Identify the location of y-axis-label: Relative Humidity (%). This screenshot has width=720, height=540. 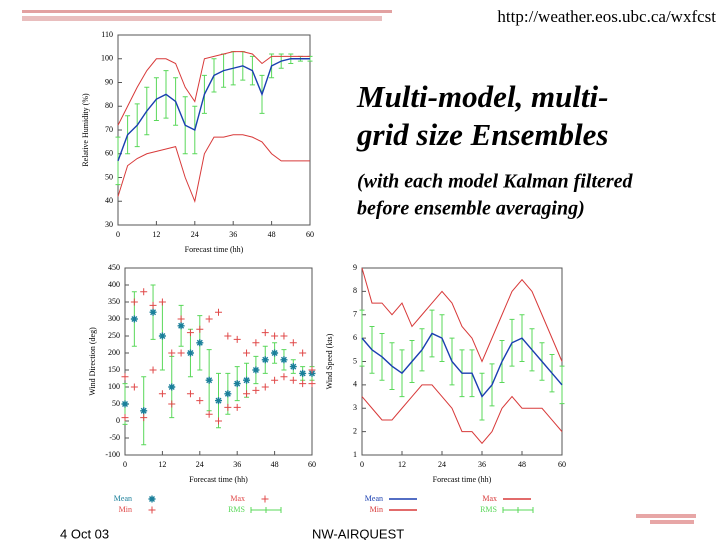
(85, 130).